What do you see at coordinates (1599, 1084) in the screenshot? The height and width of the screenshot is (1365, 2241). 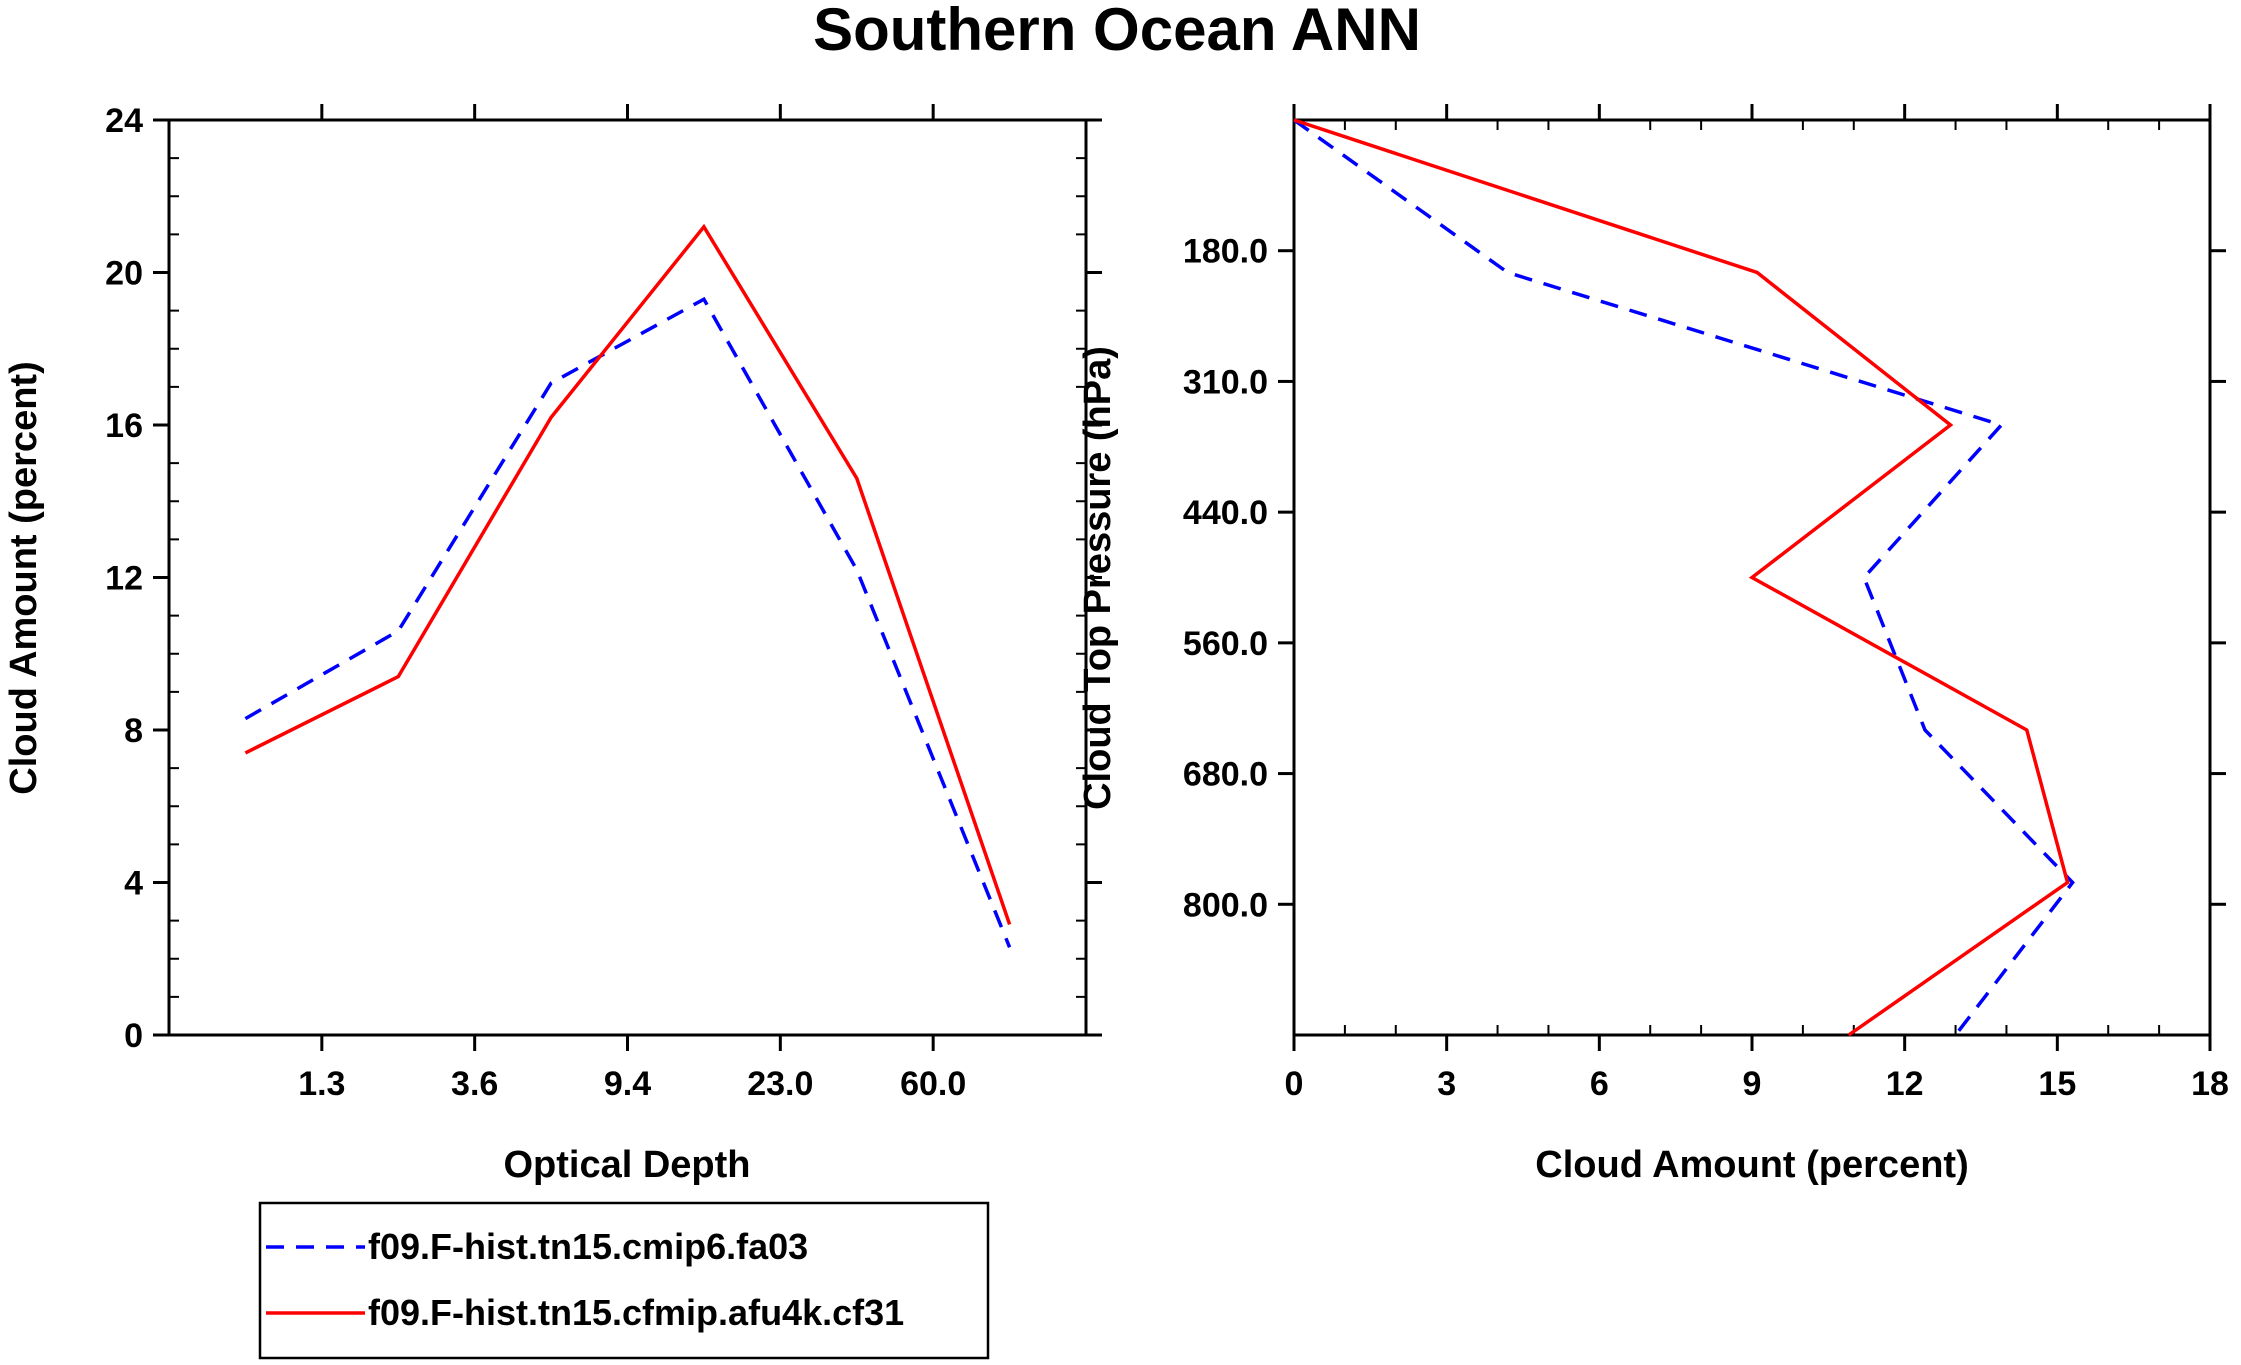 I see `right-x-tick-label: 6` at bounding box center [1599, 1084].